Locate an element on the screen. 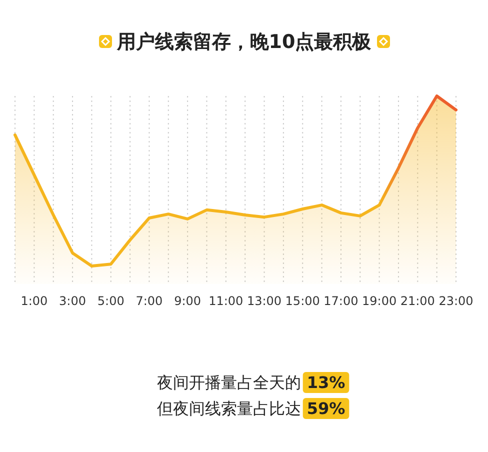 The height and width of the screenshot is (452, 488). text: 夜间开播量占全天的 is located at coordinates (228, 382).